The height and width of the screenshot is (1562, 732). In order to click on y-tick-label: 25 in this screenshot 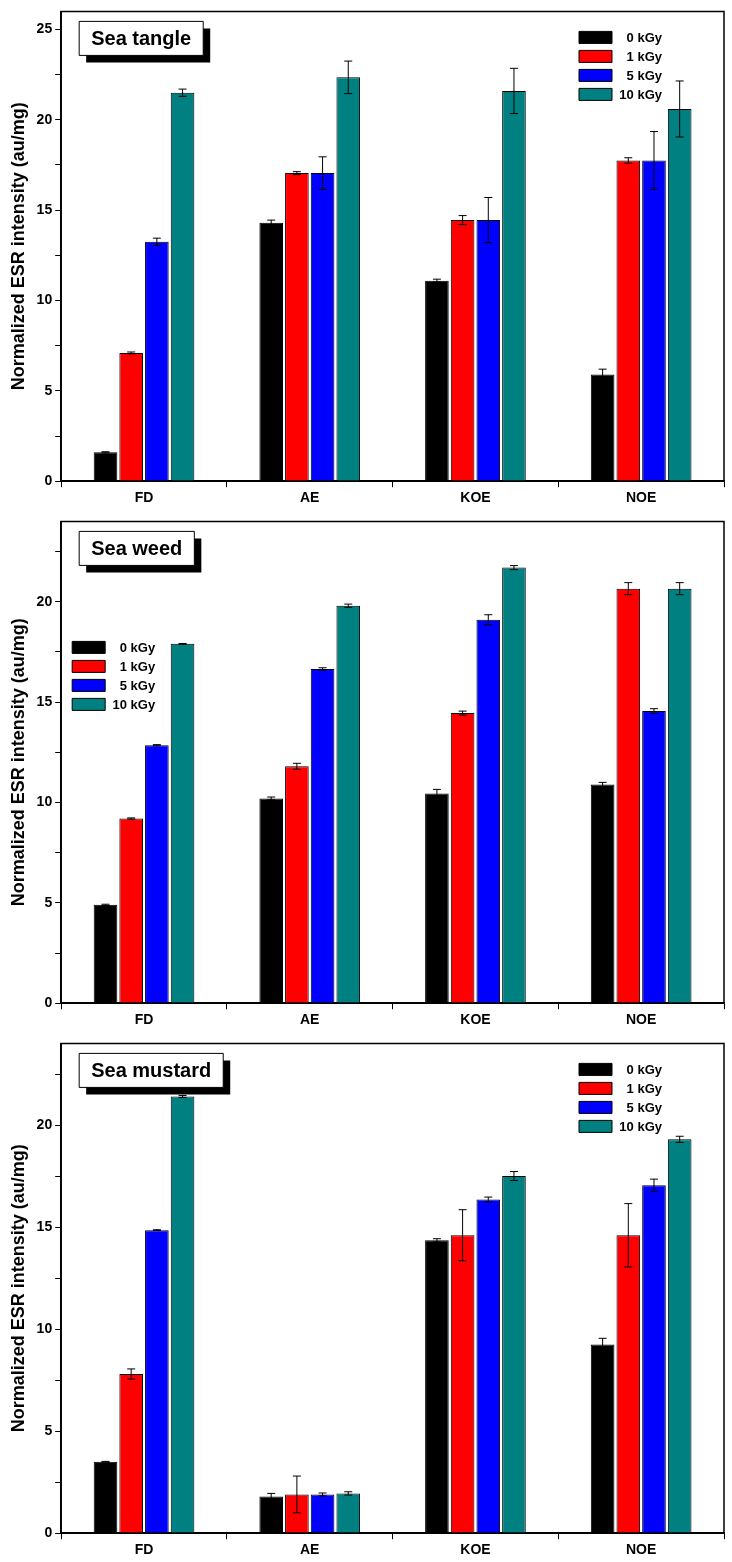, I will do `click(44, 28)`.